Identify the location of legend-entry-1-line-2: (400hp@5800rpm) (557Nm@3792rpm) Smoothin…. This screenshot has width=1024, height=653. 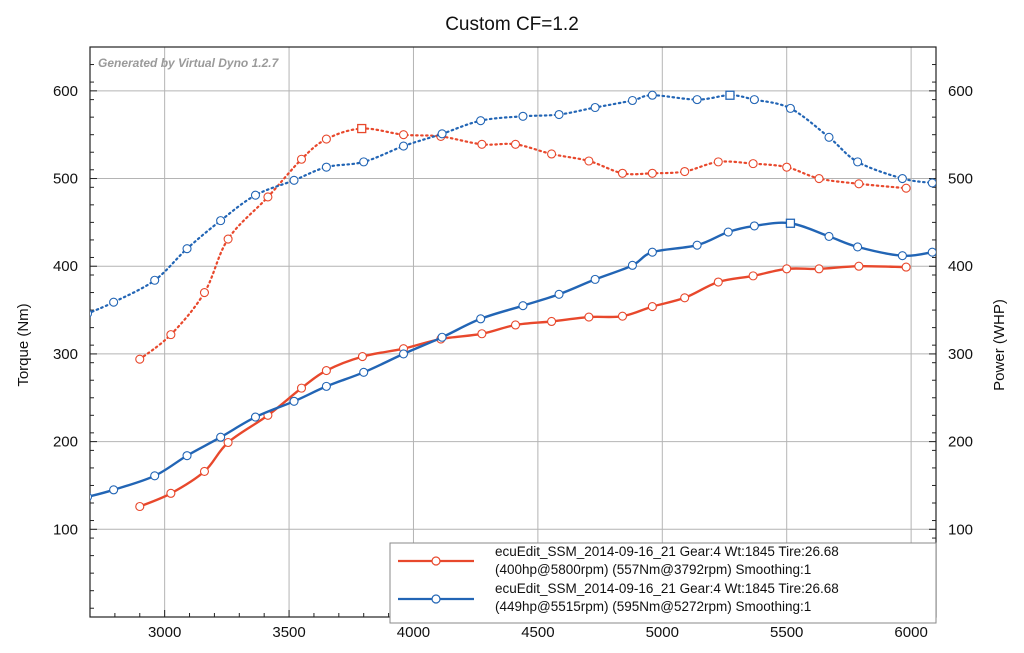
(653, 569).